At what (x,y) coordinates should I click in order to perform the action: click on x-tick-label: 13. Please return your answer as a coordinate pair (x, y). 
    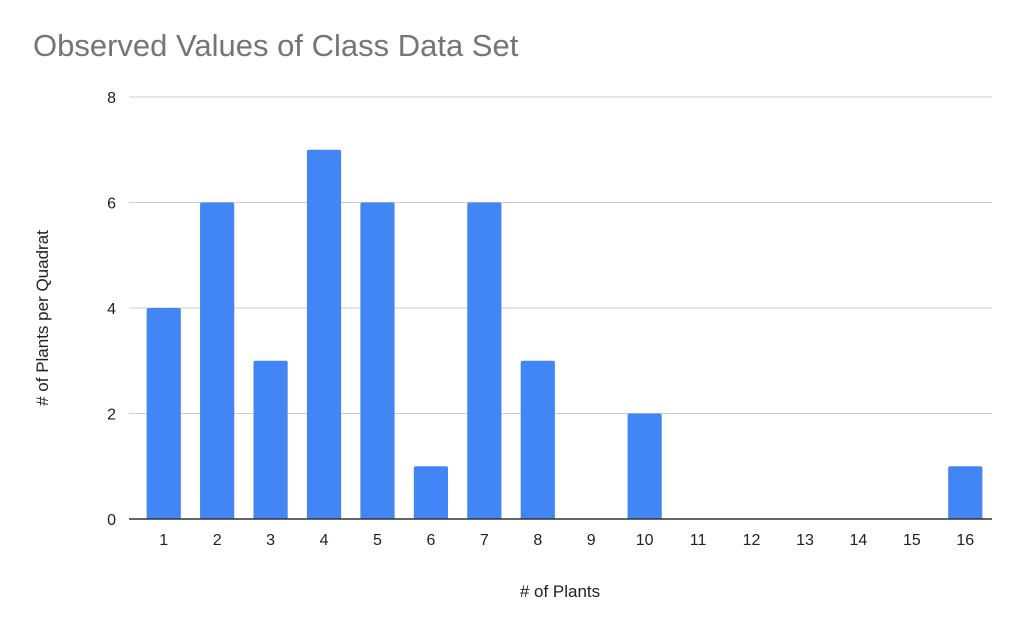
    Looking at the image, I should click on (805, 540).